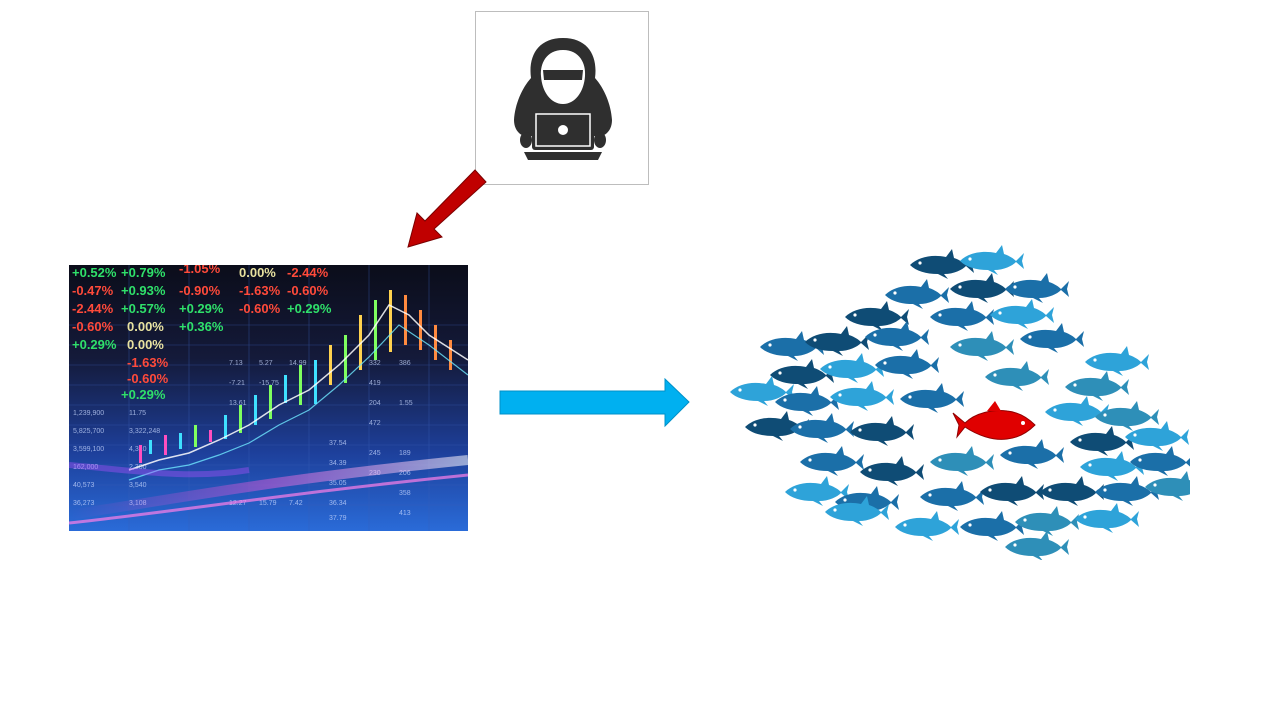  Describe the element at coordinates (88, 413) in the screenshot. I see `svg-text: 1,239,900` at that location.